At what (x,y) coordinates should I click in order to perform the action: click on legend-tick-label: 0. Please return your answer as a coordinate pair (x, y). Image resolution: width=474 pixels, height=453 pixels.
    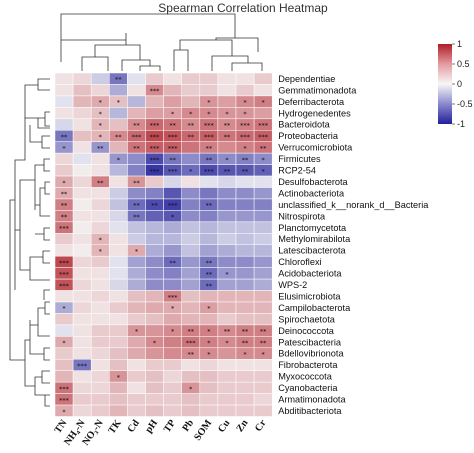
    Looking at the image, I should click on (459, 84).